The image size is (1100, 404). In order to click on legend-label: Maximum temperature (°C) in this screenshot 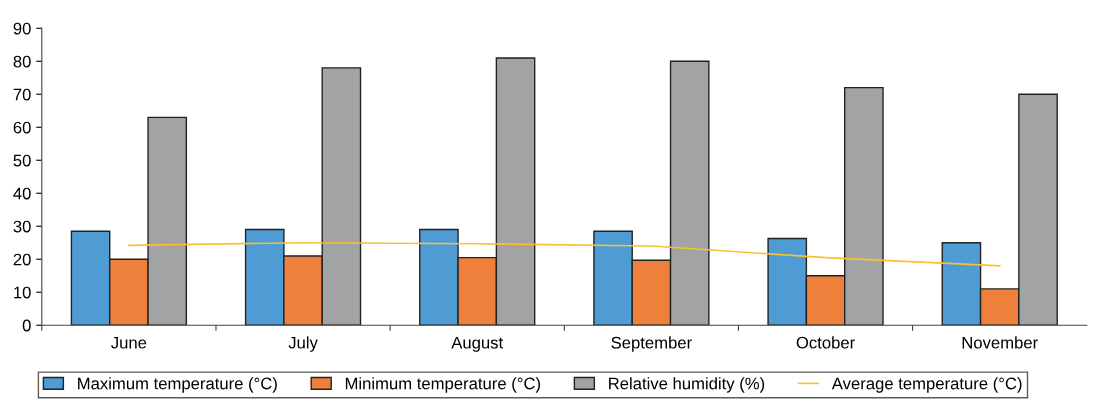, I will do `click(177, 385)`.